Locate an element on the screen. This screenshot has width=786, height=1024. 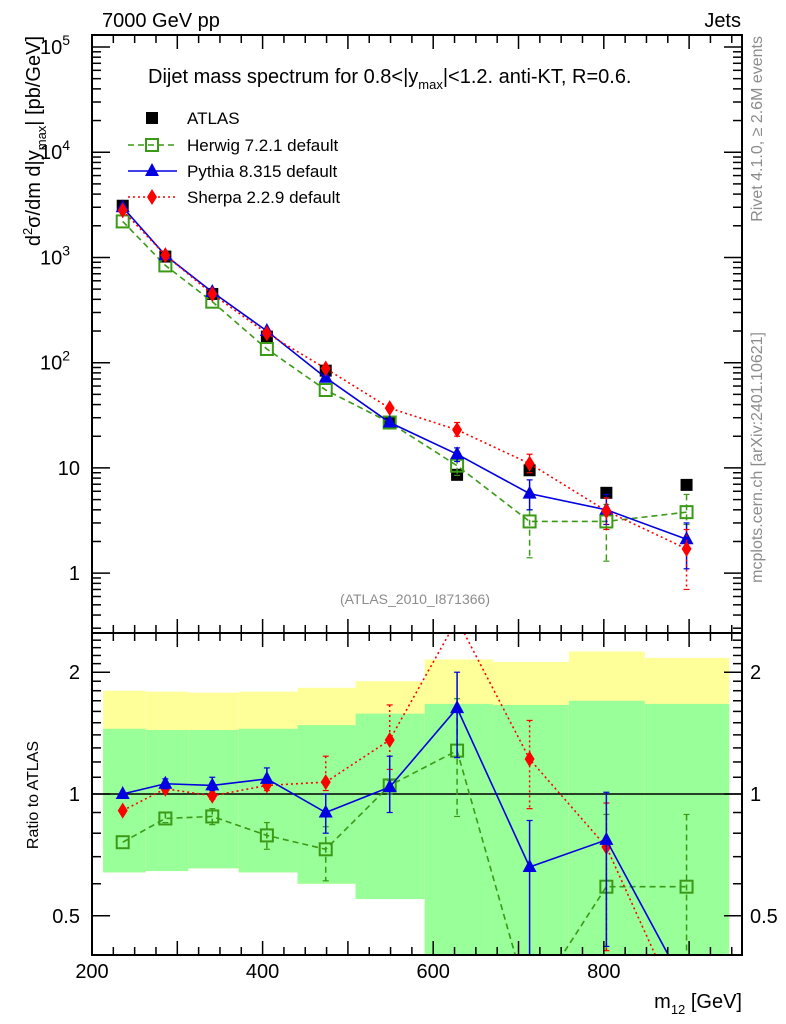
legend-item: Sherpa 2.2.9 default is located at coordinates (234, 197).